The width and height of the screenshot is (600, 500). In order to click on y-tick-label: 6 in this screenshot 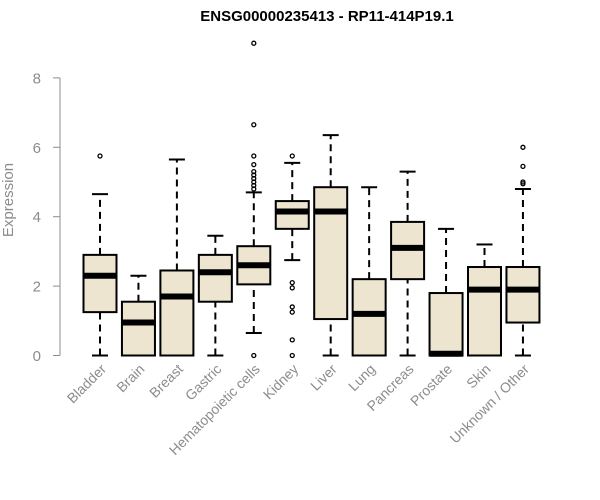, I will do `click(37, 148)`.